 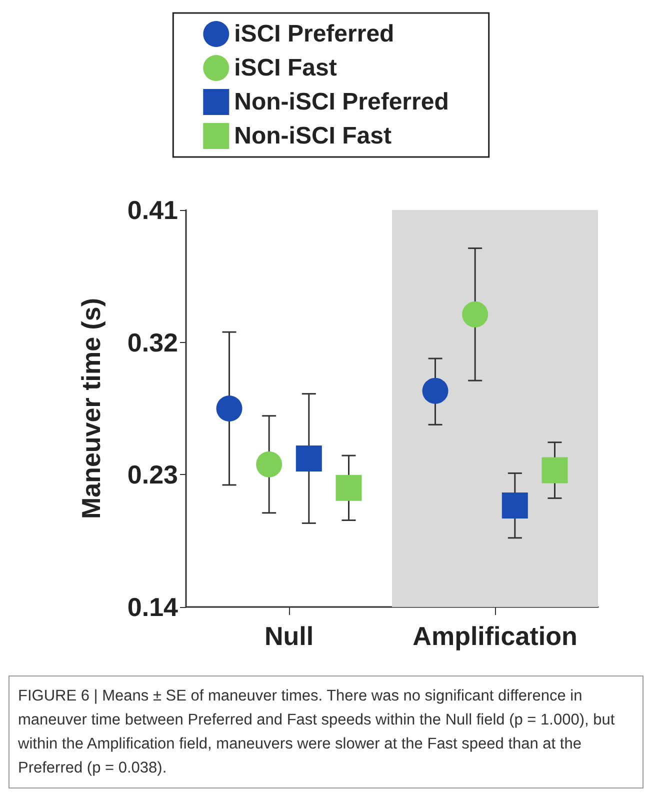 I want to click on legend-label: Non-iSCI Fast, so click(x=313, y=136).